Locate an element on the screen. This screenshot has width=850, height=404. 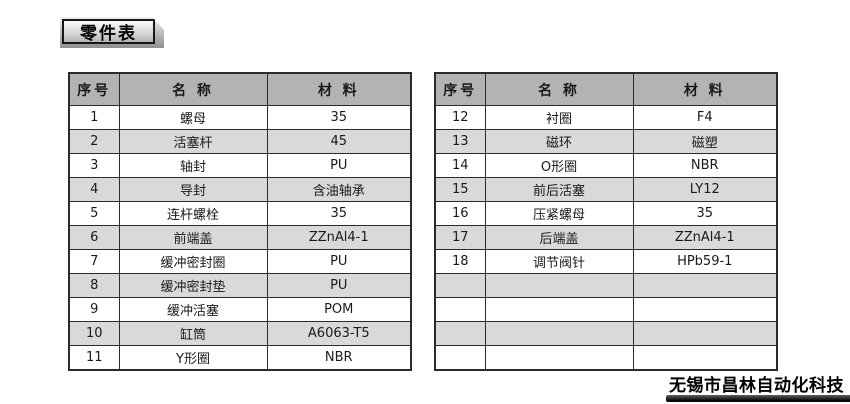
cell-name: O形圈 is located at coordinates (559, 165).